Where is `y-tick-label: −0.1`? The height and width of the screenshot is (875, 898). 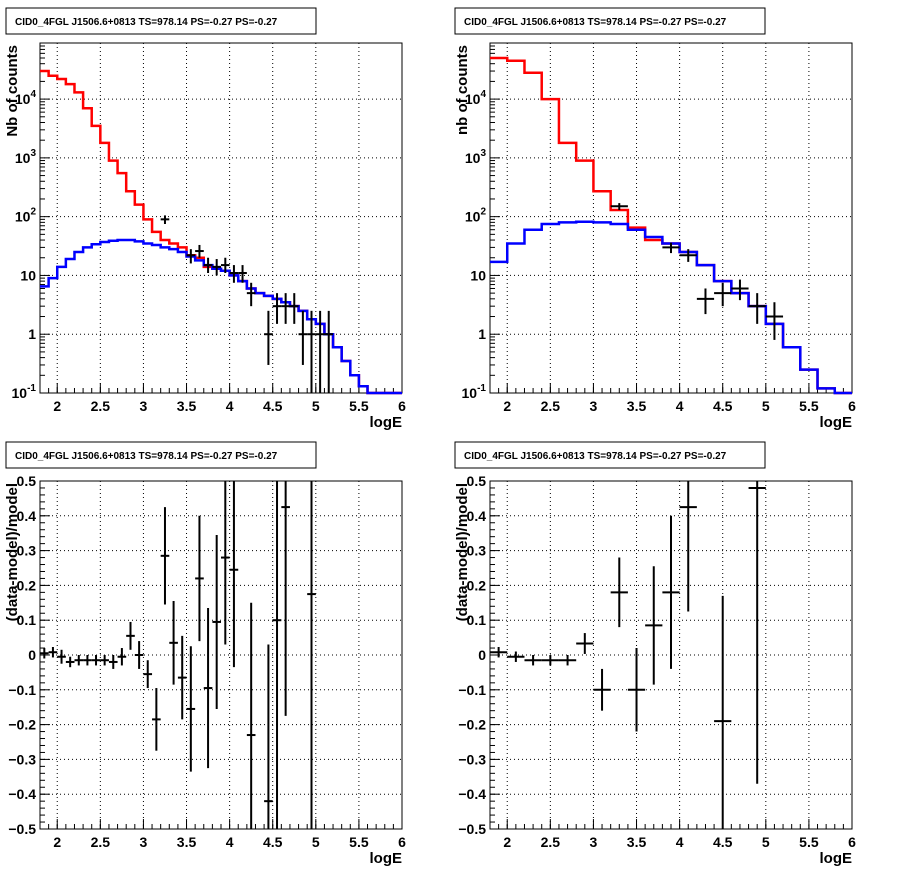
y-tick-label: −0.1 is located at coordinates (472, 690).